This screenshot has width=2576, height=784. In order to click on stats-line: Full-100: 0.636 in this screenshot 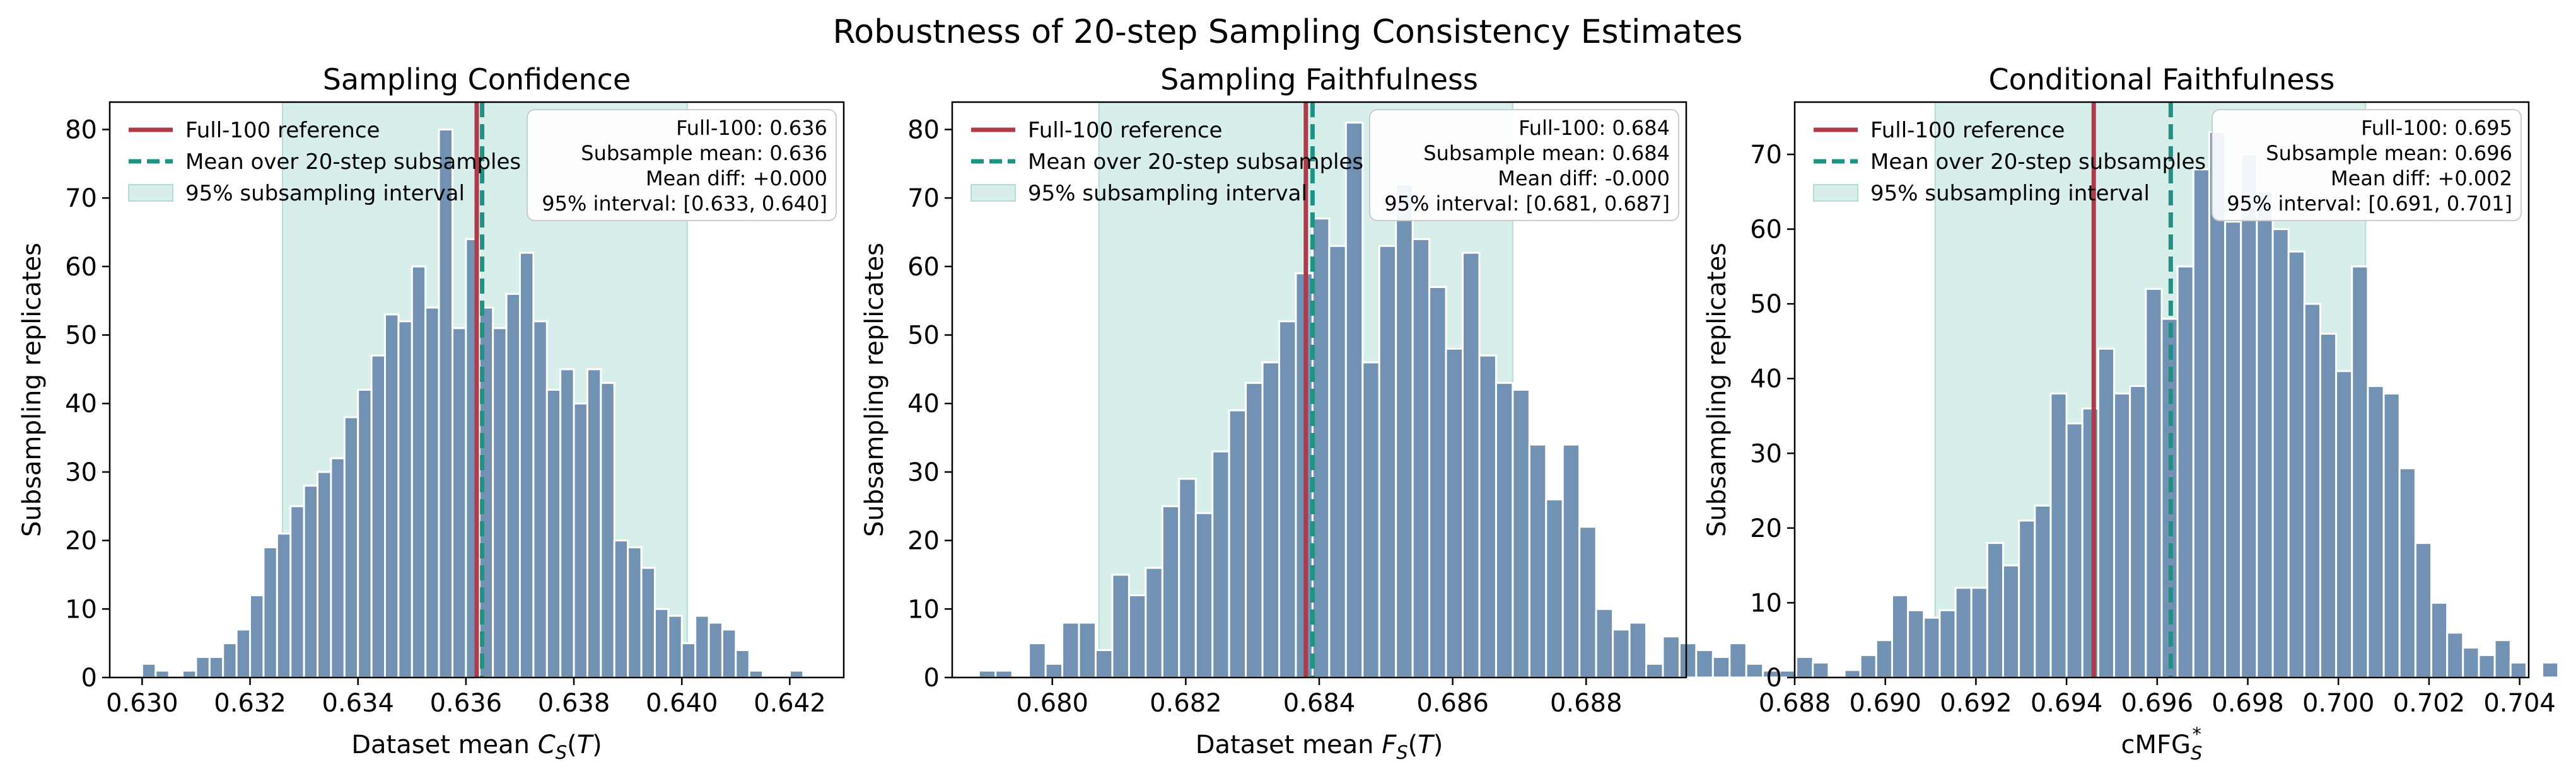, I will do `click(752, 128)`.